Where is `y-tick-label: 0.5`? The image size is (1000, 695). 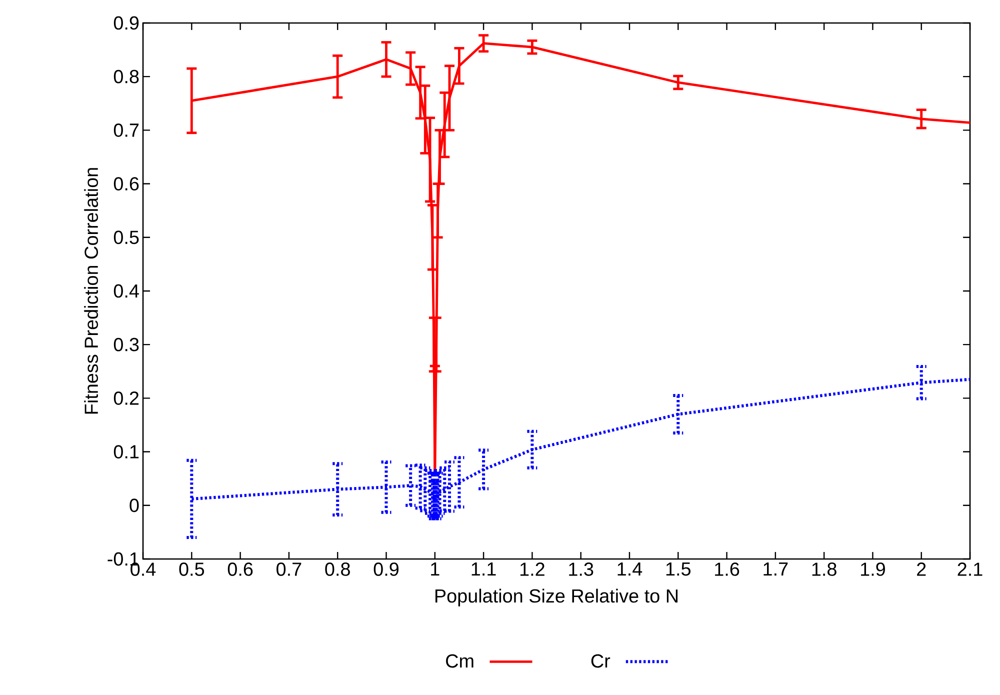
y-tick-label: 0.5 is located at coordinates (126, 237).